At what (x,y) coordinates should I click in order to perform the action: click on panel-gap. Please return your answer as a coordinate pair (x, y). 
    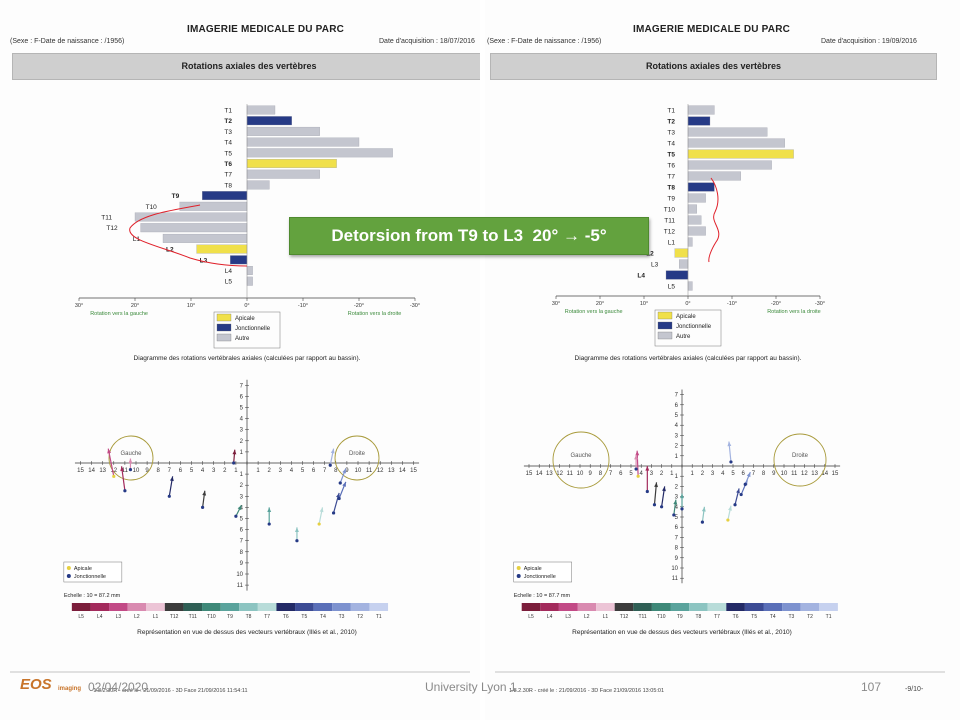
    Looking at the image, I should click on (482, 360).